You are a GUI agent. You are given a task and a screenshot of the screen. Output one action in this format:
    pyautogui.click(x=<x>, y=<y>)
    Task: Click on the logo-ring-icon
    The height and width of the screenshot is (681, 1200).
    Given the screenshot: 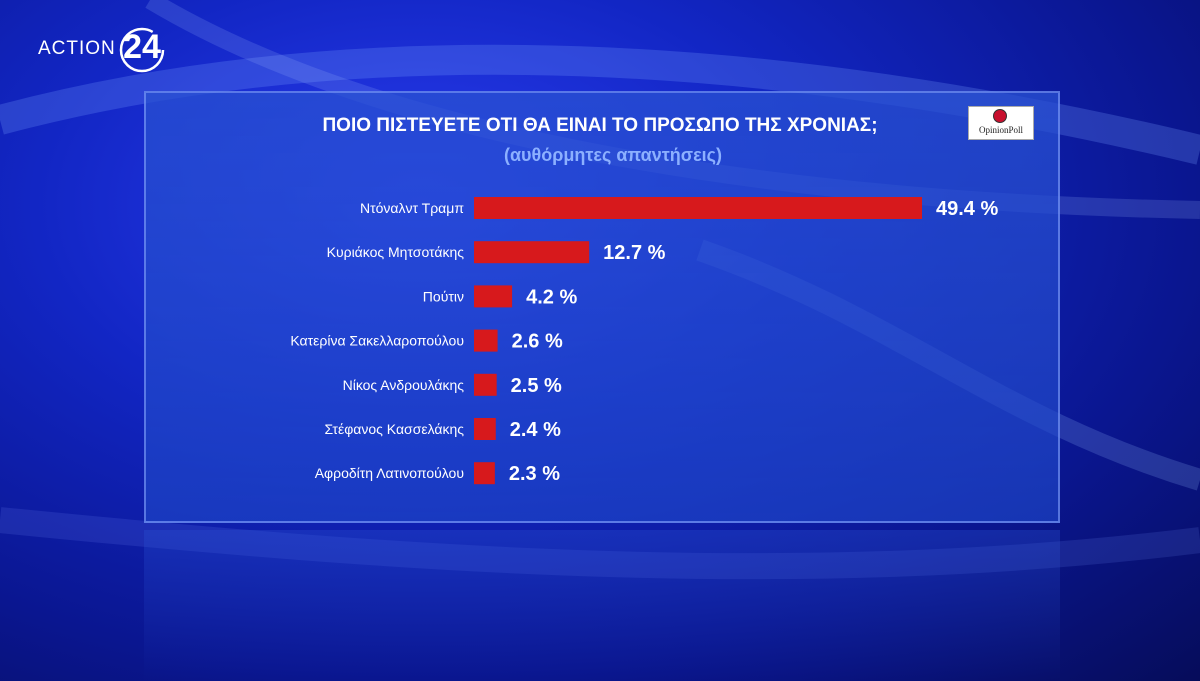 What is the action you would take?
    pyautogui.click(x=142, y=50)
    